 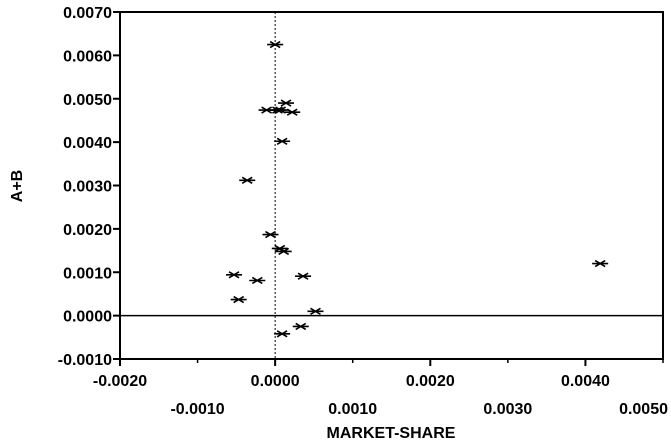 What do you see at coordinates (87, 100) in the screenshot?
I see `y-tick-label: 0.0050` at bounding box center [87, 100].